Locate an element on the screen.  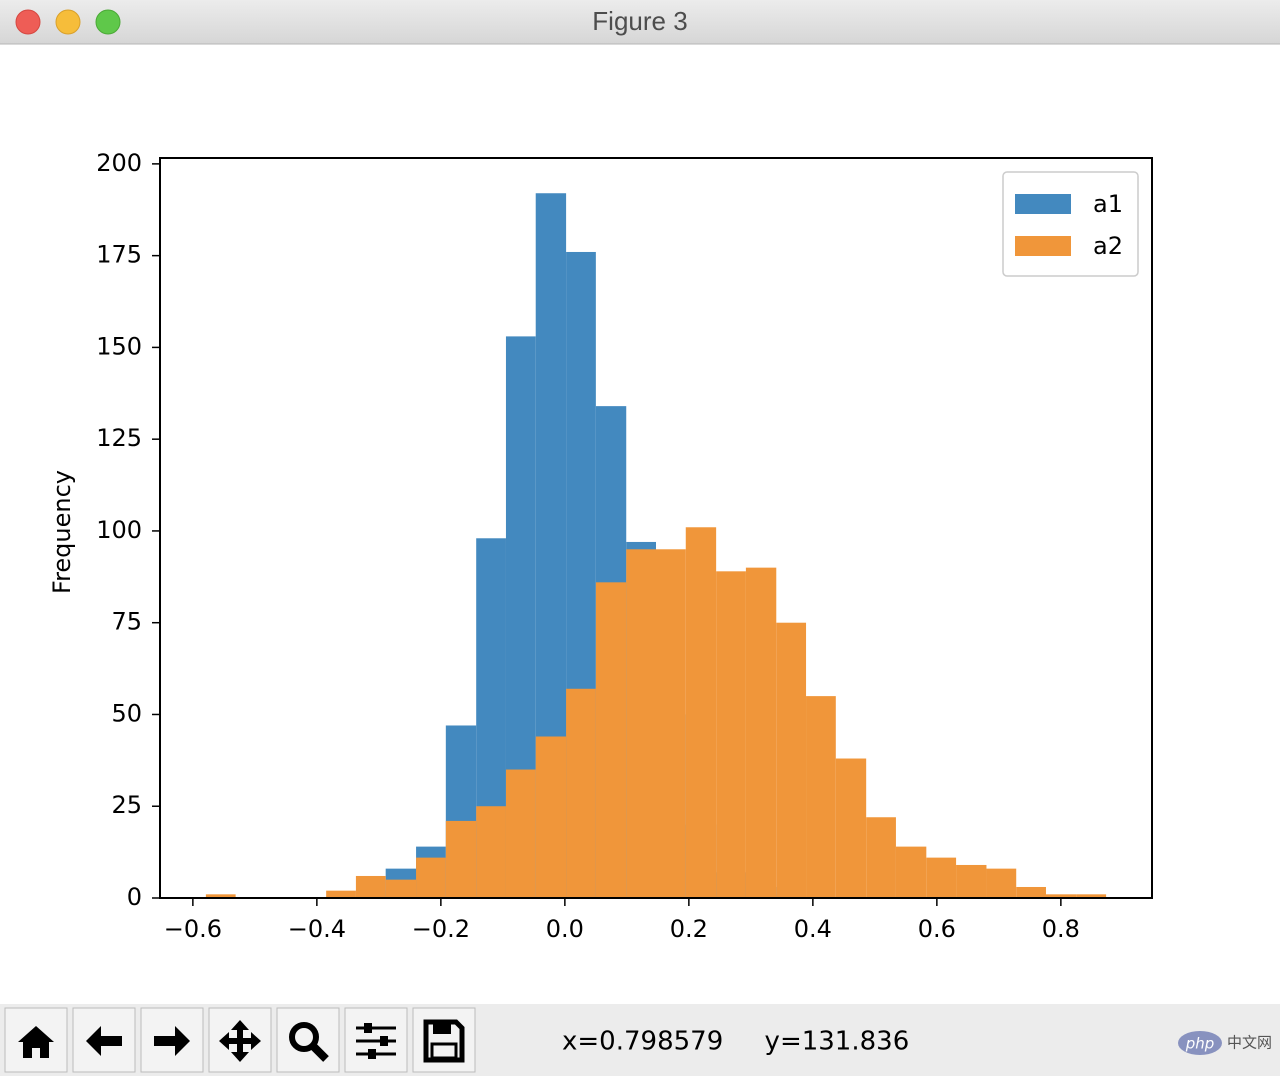
x-tick-label: 0.8 is located at coordinates (1061, 929).